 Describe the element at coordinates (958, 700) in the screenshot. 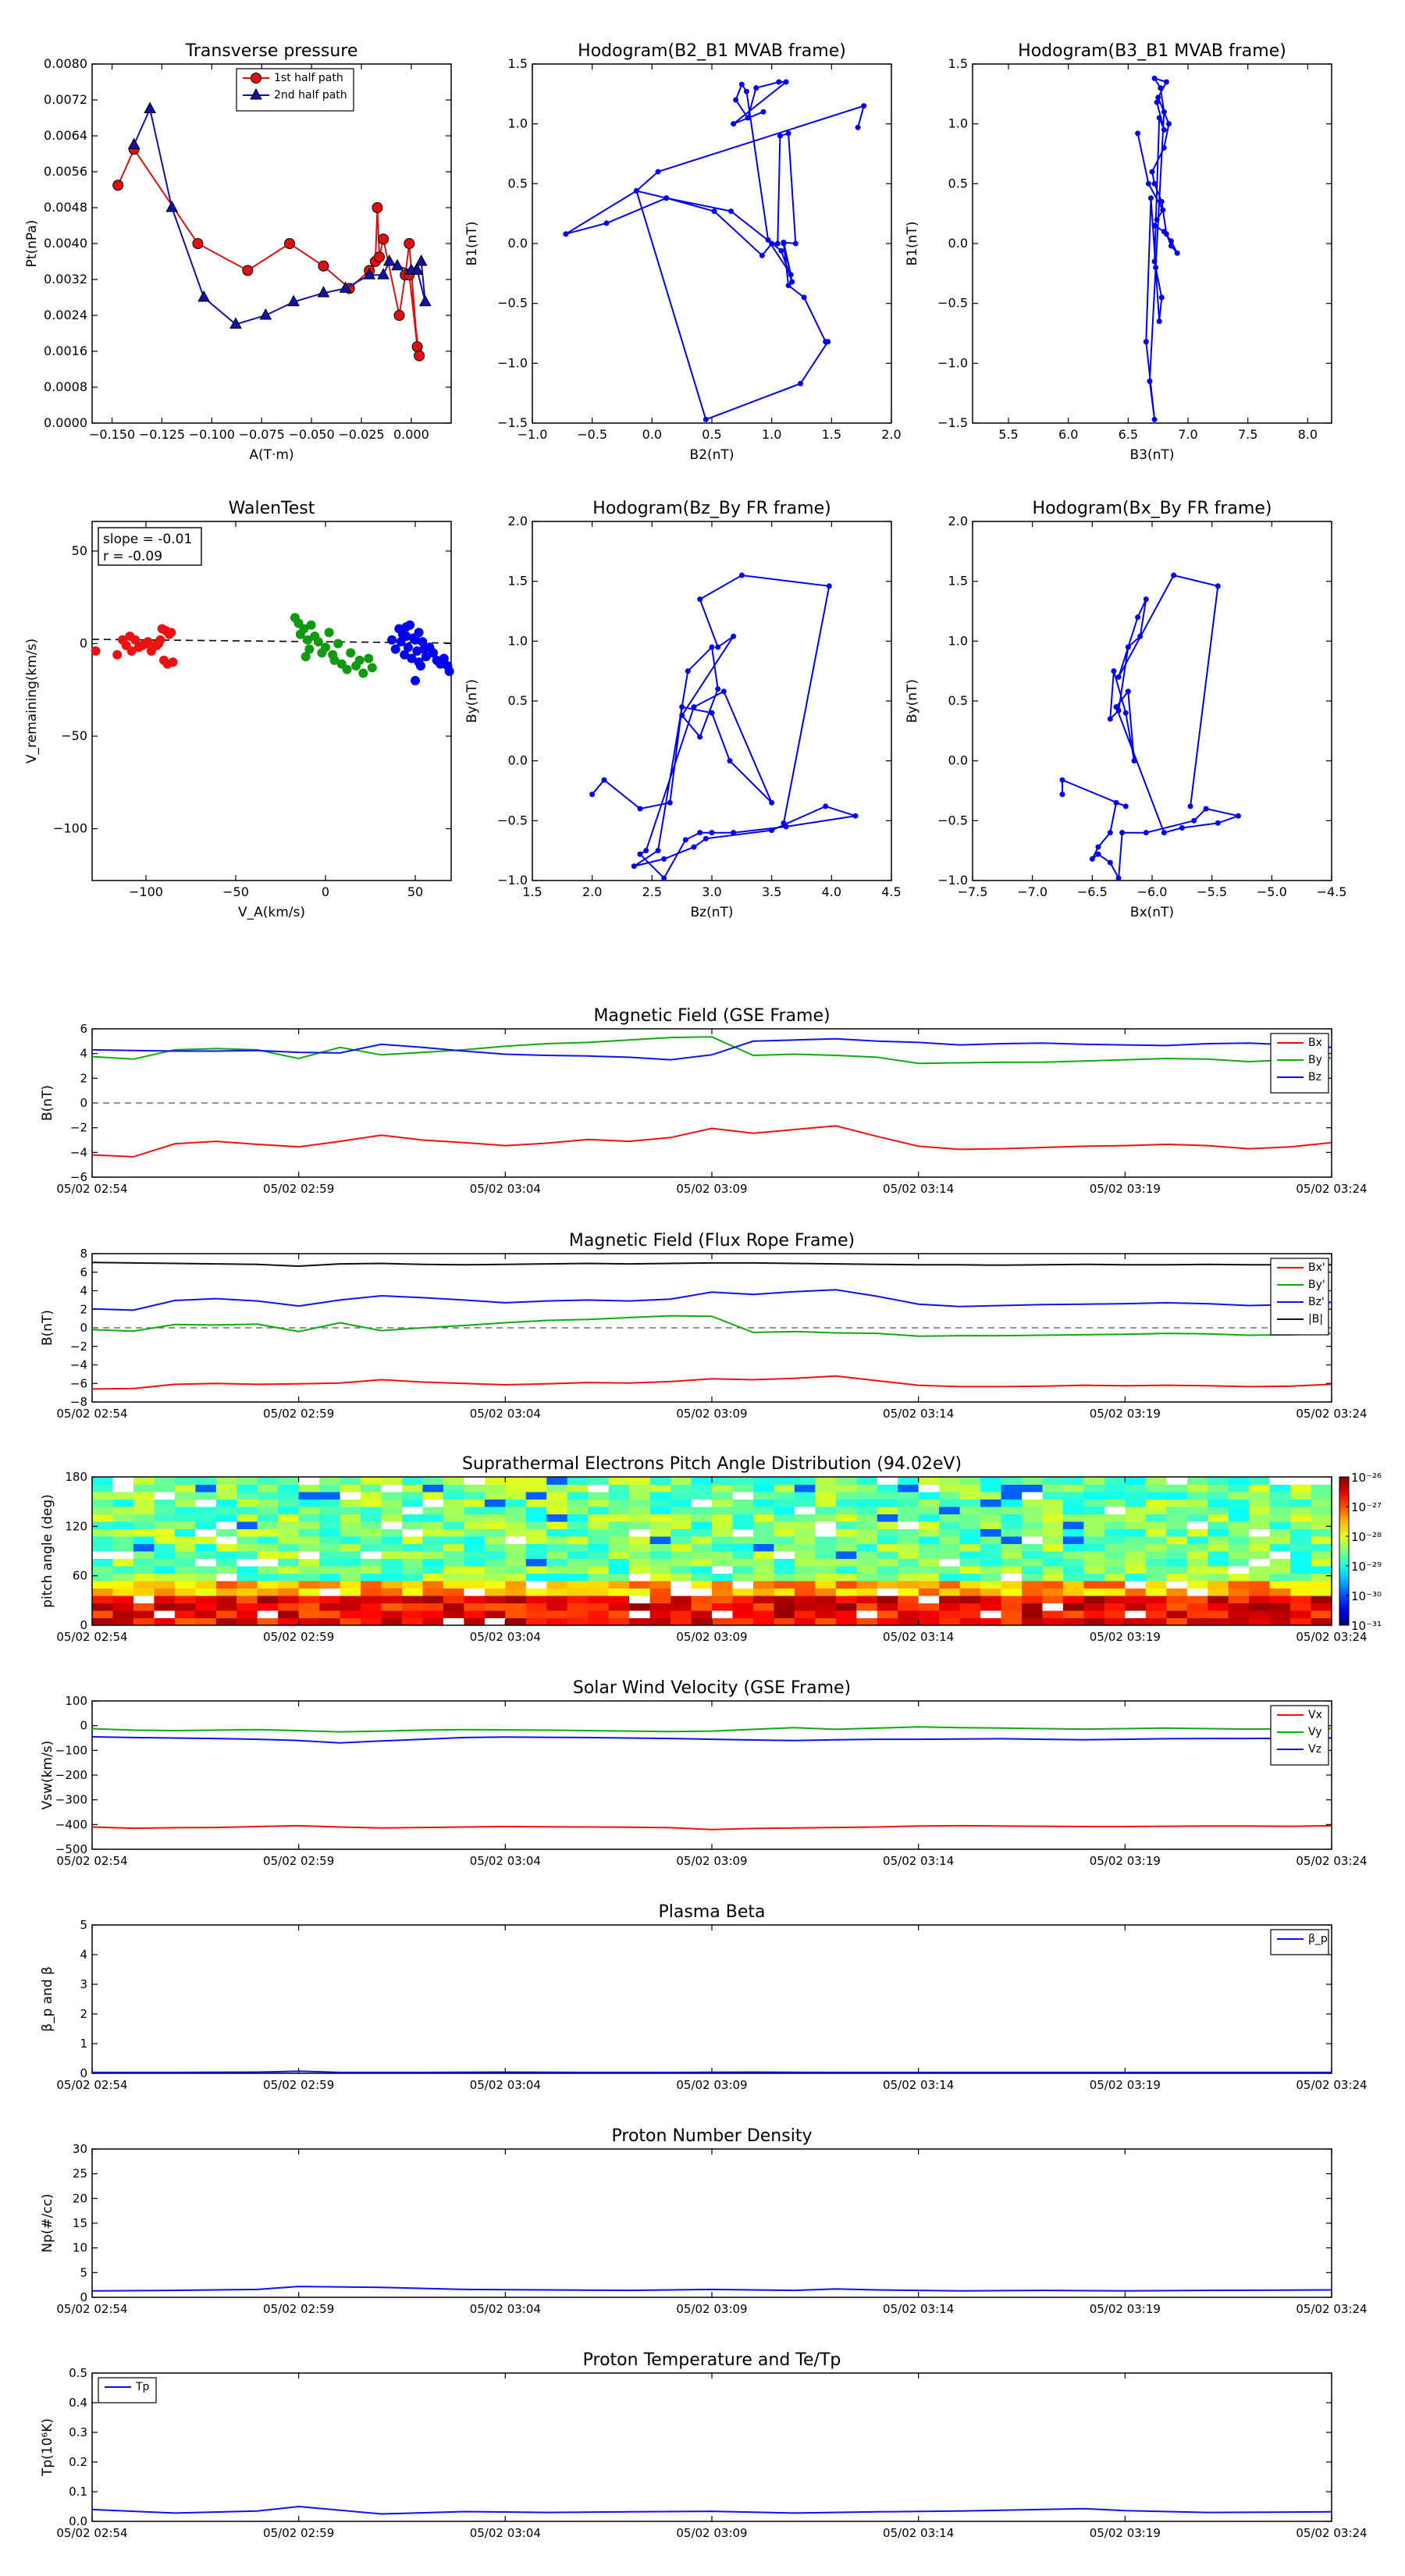

I see `y-tick-label: 0.5` at that location.